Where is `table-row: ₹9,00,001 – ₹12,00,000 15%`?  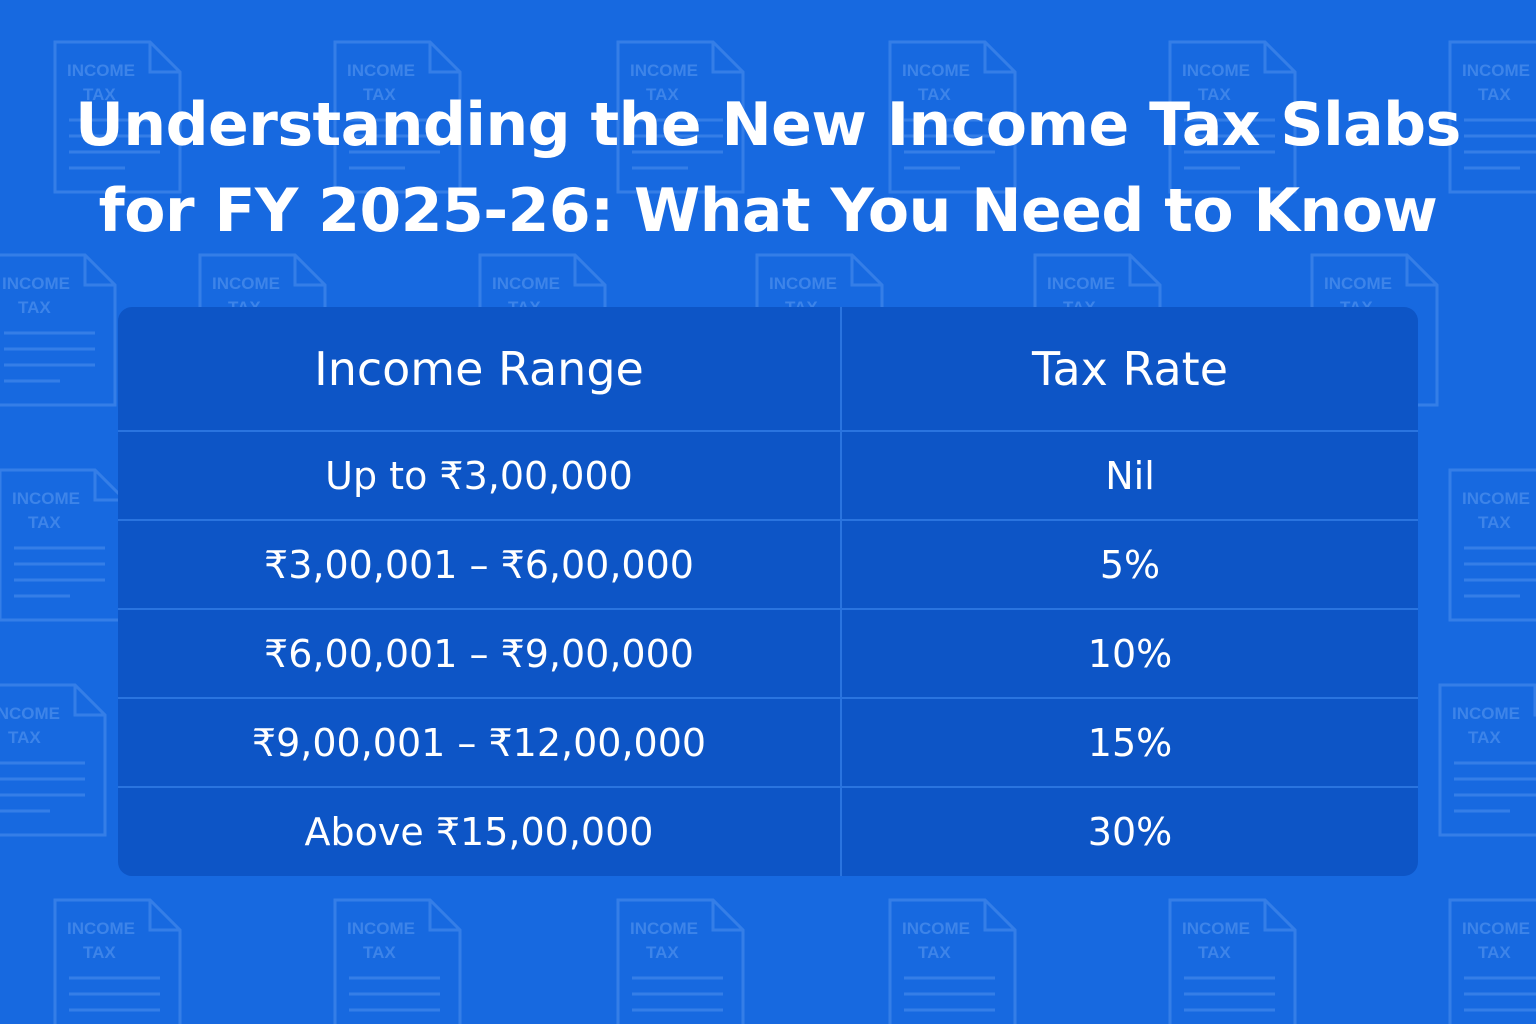
table-row: ₹9,00,001 – ₹12,00,000 15% is located at coordinates (768, 743).